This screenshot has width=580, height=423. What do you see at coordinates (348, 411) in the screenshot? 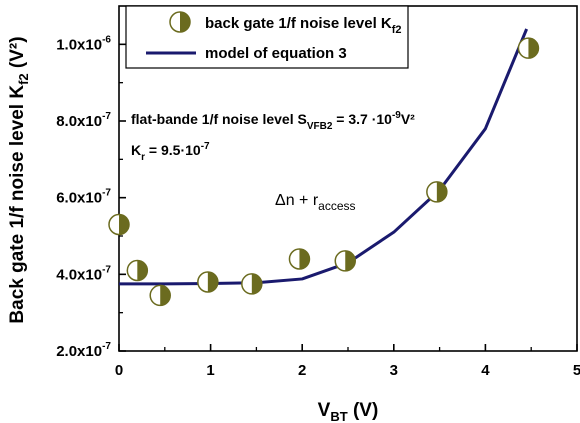
I see `x-axis-label: VBT (V)` at bounding box center [348, 411].